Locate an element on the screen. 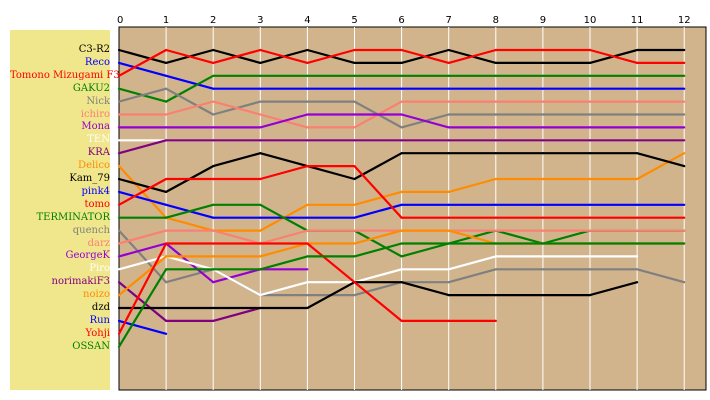 Image resolution: width=710 pixels, height=400 pixels. legend-entry: Run is located at coordinates (99, 320).